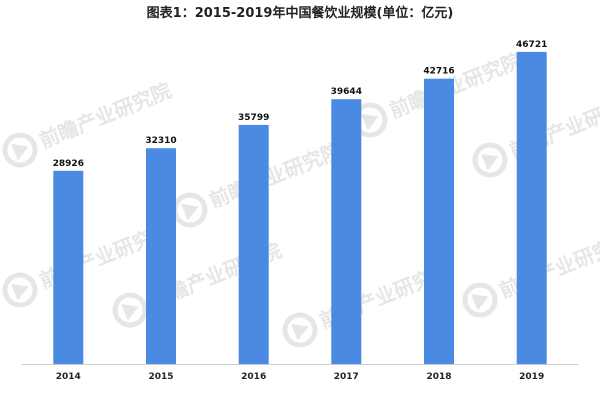 The image size is (600, 400). Describe the element at coordinates (531, 45) in the screenshot. I see `data-label-2019: 46721` at that location.